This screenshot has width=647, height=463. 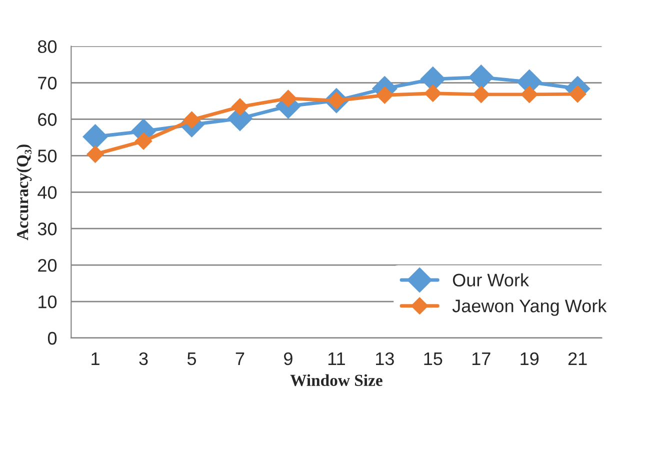 What do you see at coordinates (47, 47) in the screenshot?
I see `y-tick-label: 80` at bounding box center [47, 47].